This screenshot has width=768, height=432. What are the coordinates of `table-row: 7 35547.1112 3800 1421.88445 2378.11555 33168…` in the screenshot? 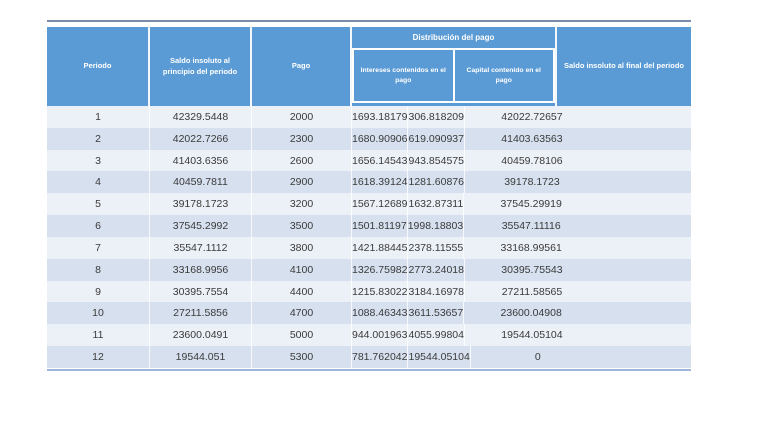 It's located at (369, 247).